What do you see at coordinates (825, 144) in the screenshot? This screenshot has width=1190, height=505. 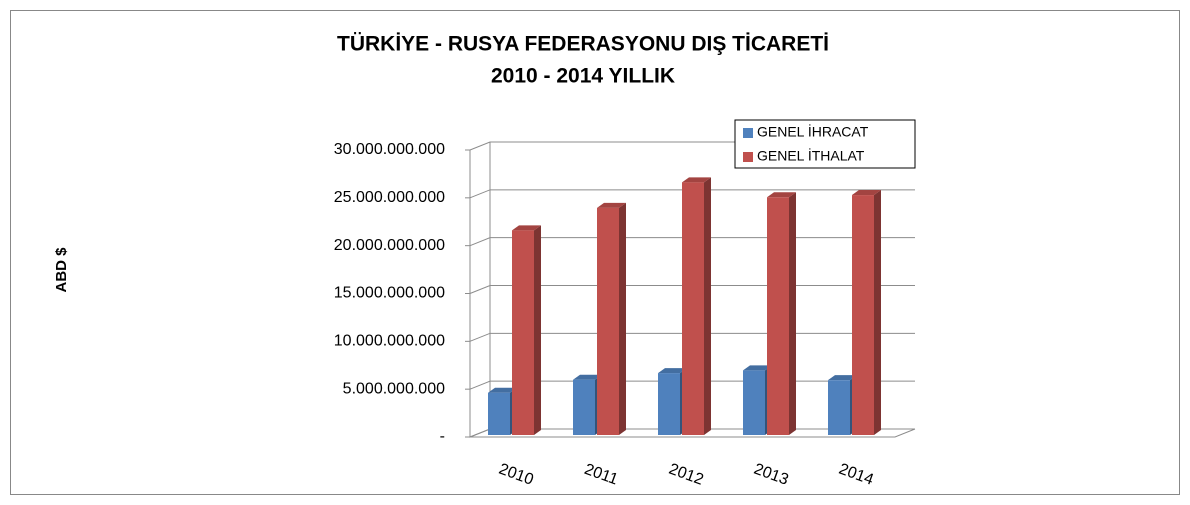 I see `legend-box` at bounding box center [825, 144].